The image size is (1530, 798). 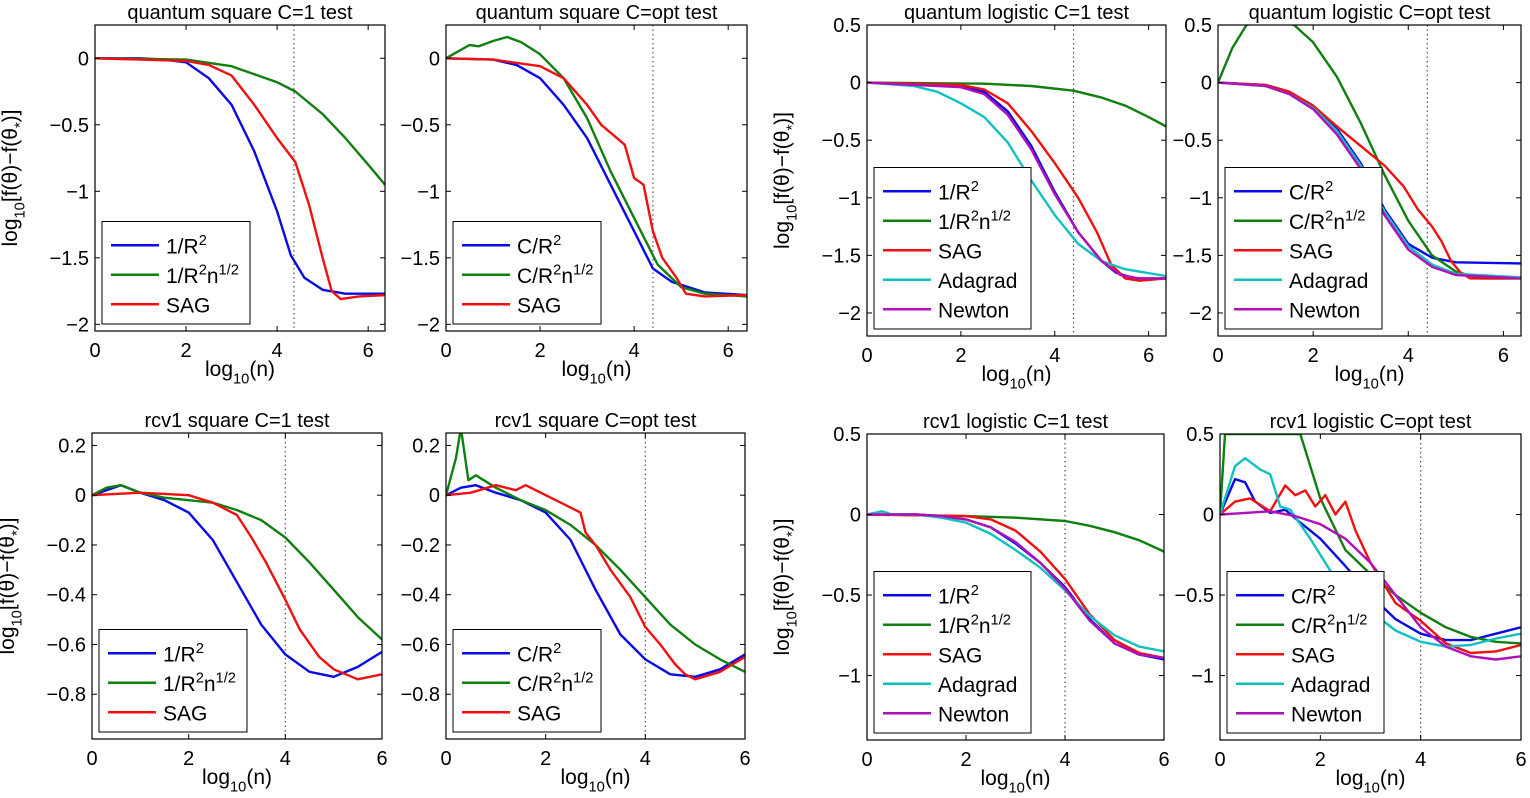 I want to click on legend-item: C/R2n1/2​, so click(x=1299, y=221).